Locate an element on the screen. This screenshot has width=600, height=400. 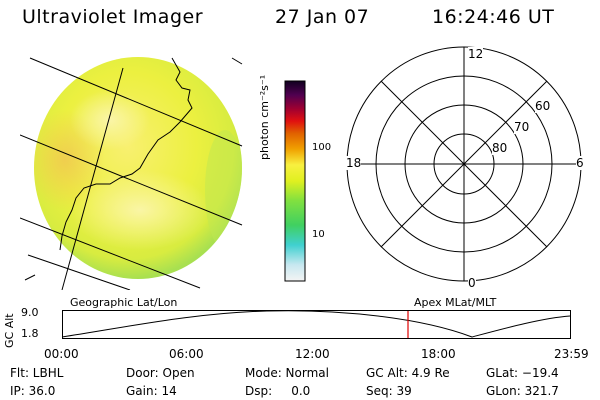
time-tick-2359: 23:59 is located at coordinates (571, 354).